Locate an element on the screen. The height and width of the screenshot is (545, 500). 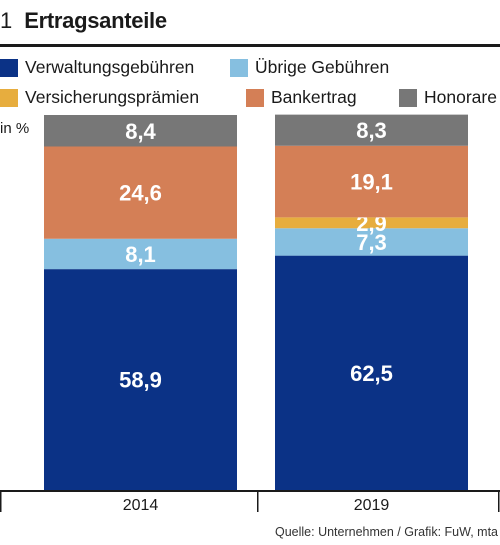
data-label-2019-4: 8,3 is located at coordinates (371, 130).